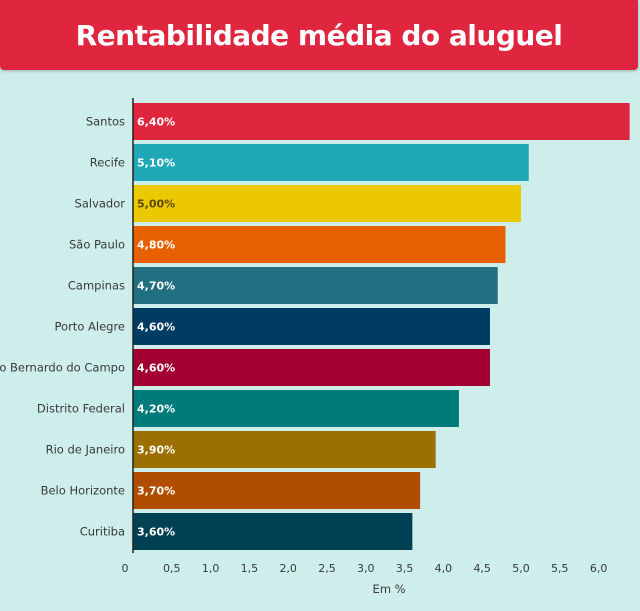  Describe the element at coordinates (62, 368) in the screenshot. I see `category-label-6: São Bernardo do Campo` at that location.